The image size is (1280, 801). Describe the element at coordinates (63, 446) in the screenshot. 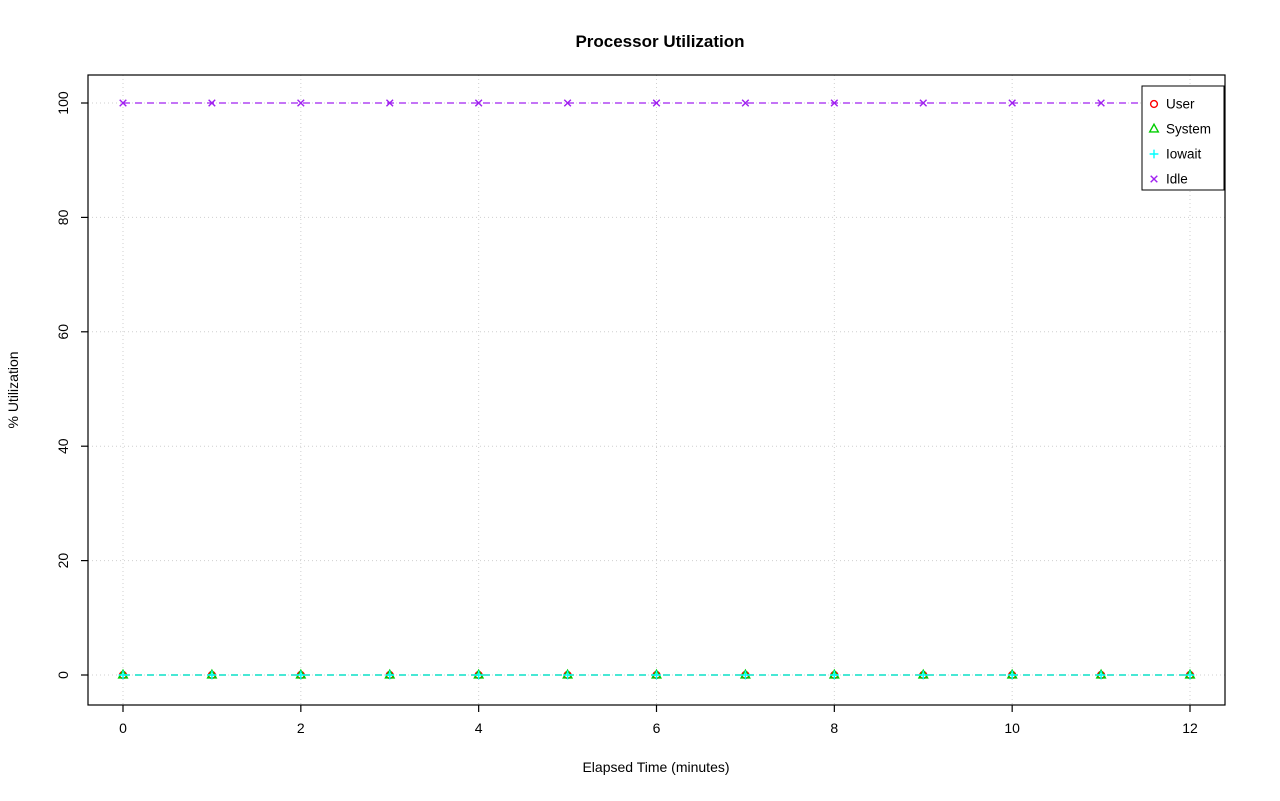

I see `y-tick-label: 40` at that location.